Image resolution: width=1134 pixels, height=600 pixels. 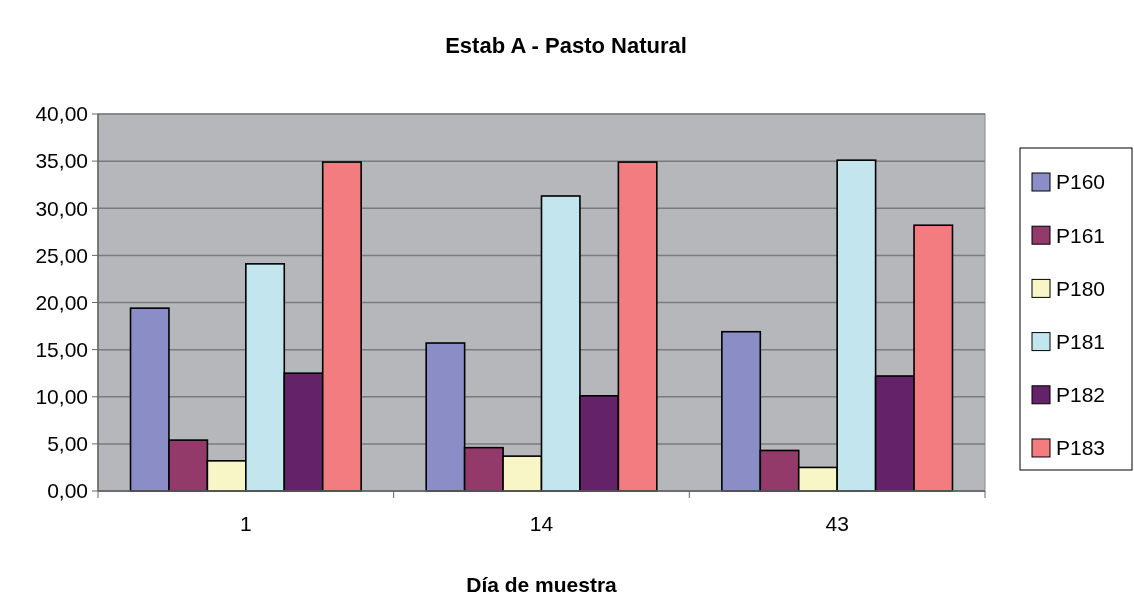 I want to click on y-tick-label: 10,00, so click(x=61, y=397).